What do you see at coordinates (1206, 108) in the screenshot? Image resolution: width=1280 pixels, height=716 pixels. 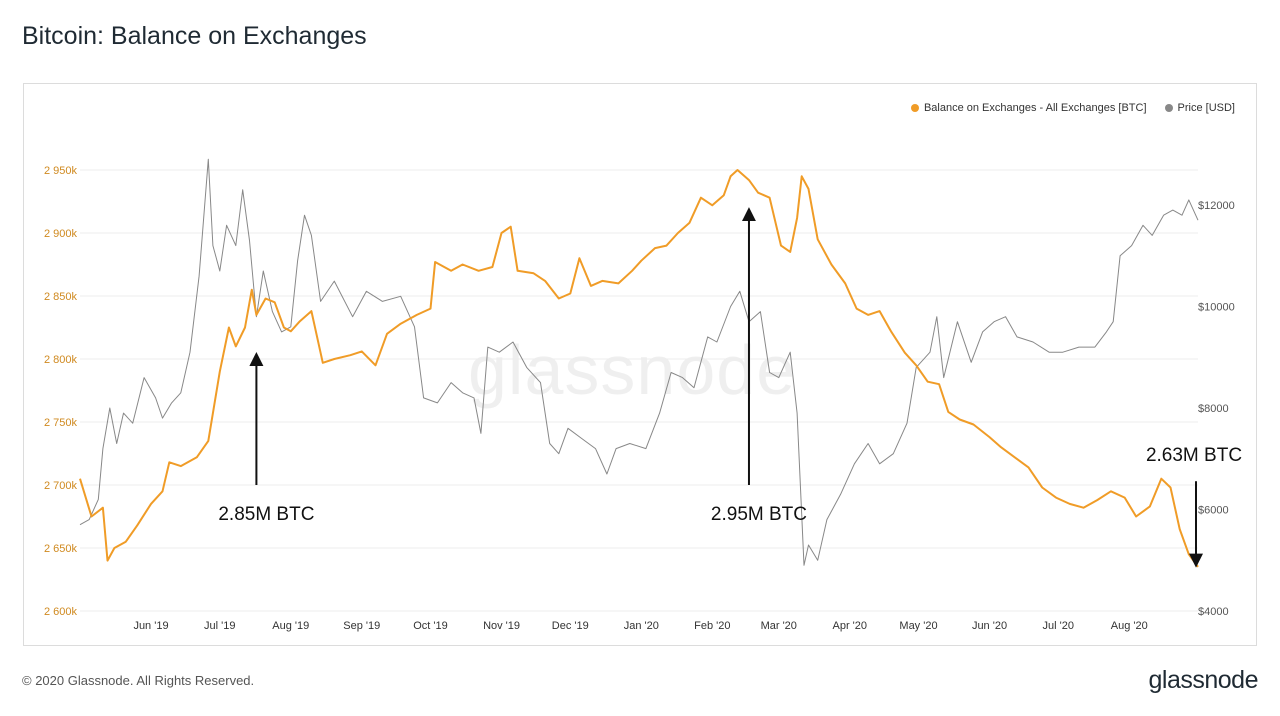 I see `legend-label-price: Price [USD]` at bounding box center [1206, 108].